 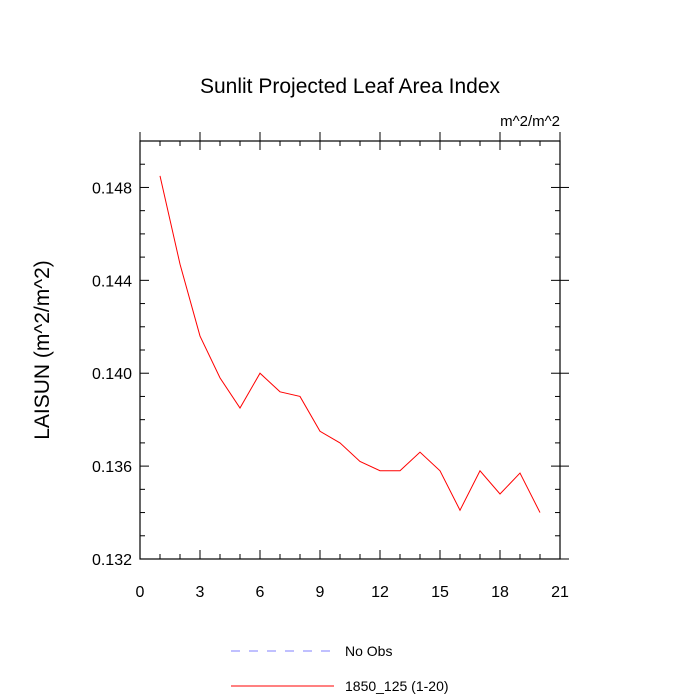 What do you see at coordinates (340, 668) in the screenshot?
I see `legend: No Obs 1850_125 (1-20)` at bounding box center [340, 668].